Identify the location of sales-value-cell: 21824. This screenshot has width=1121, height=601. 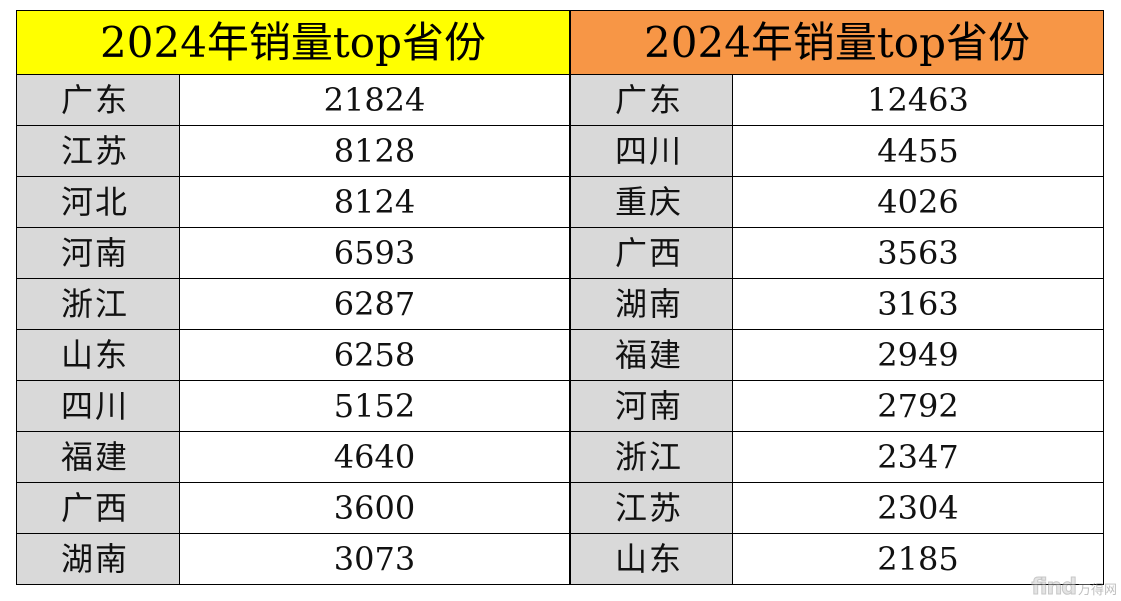
(374, 100).